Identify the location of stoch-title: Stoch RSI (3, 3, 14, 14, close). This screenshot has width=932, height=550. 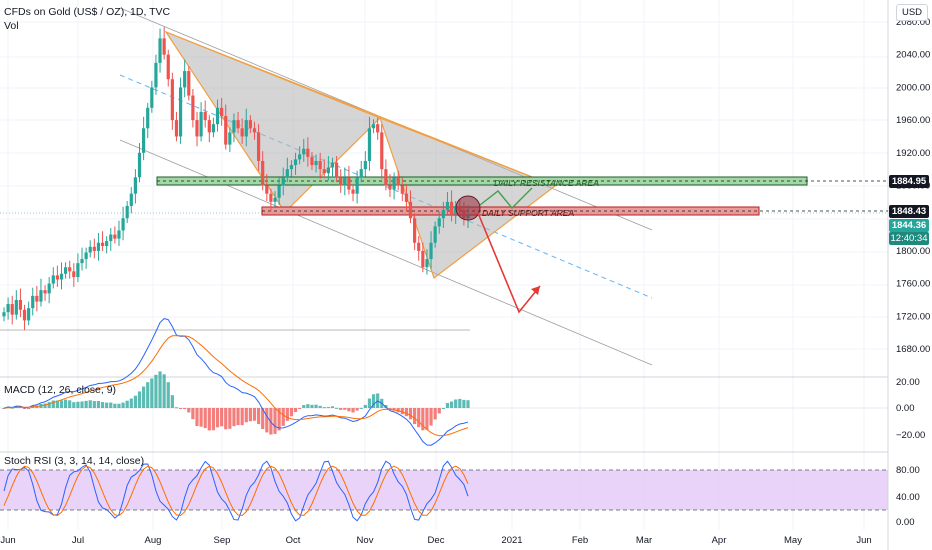
(74, 461).